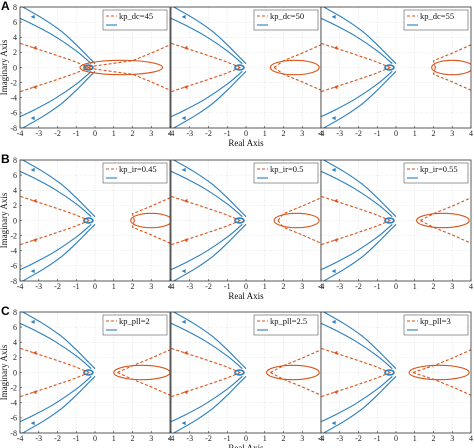 The image size is (474, 448). What do you see at coordinates (15, 22) in the screenshot?
I see `y-tick-label: 6` at bounding box center [15, 22].